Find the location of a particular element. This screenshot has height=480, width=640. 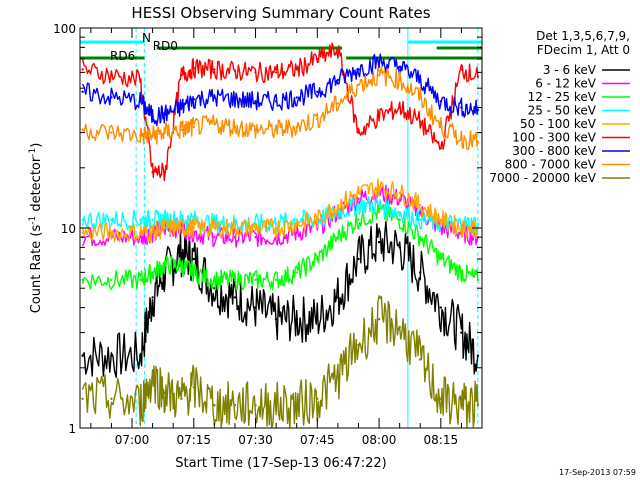

legend-label-12-25-kev: 12 - 25 keV is located at coordinates (562, 97).